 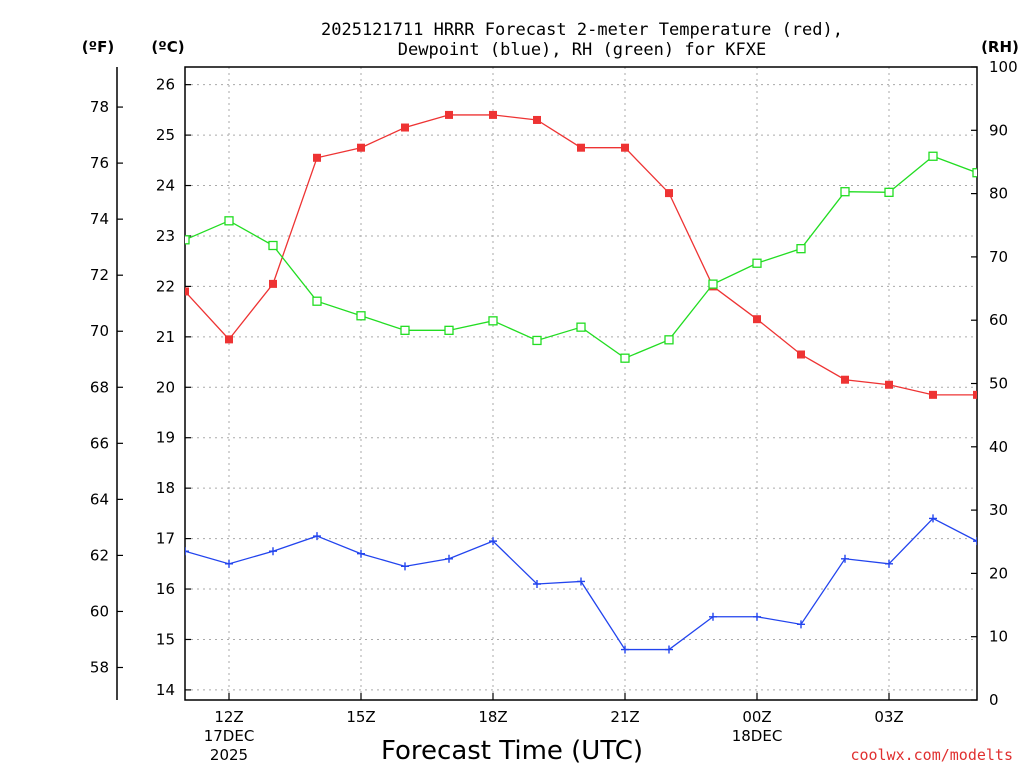 What do you see at coordinates (165, 639) in the screenshot?
I see `celsius-tick-label: 15` at bounding box center [165, 639].